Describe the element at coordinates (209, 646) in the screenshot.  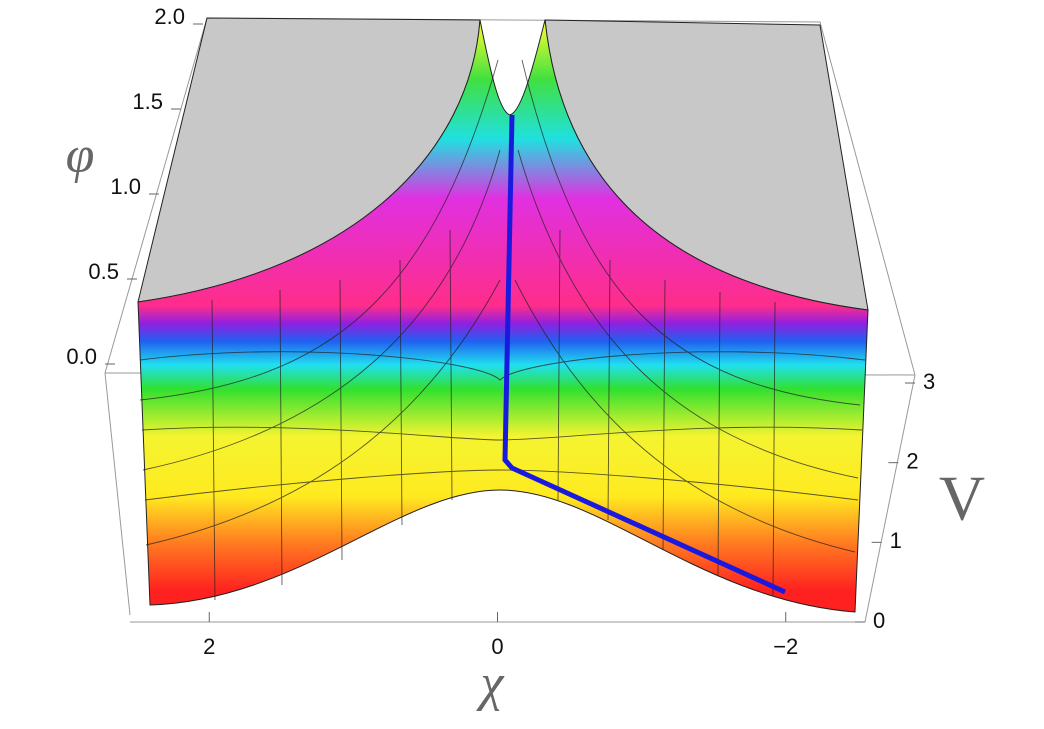
I see `x-tick-label: 2` at that location.